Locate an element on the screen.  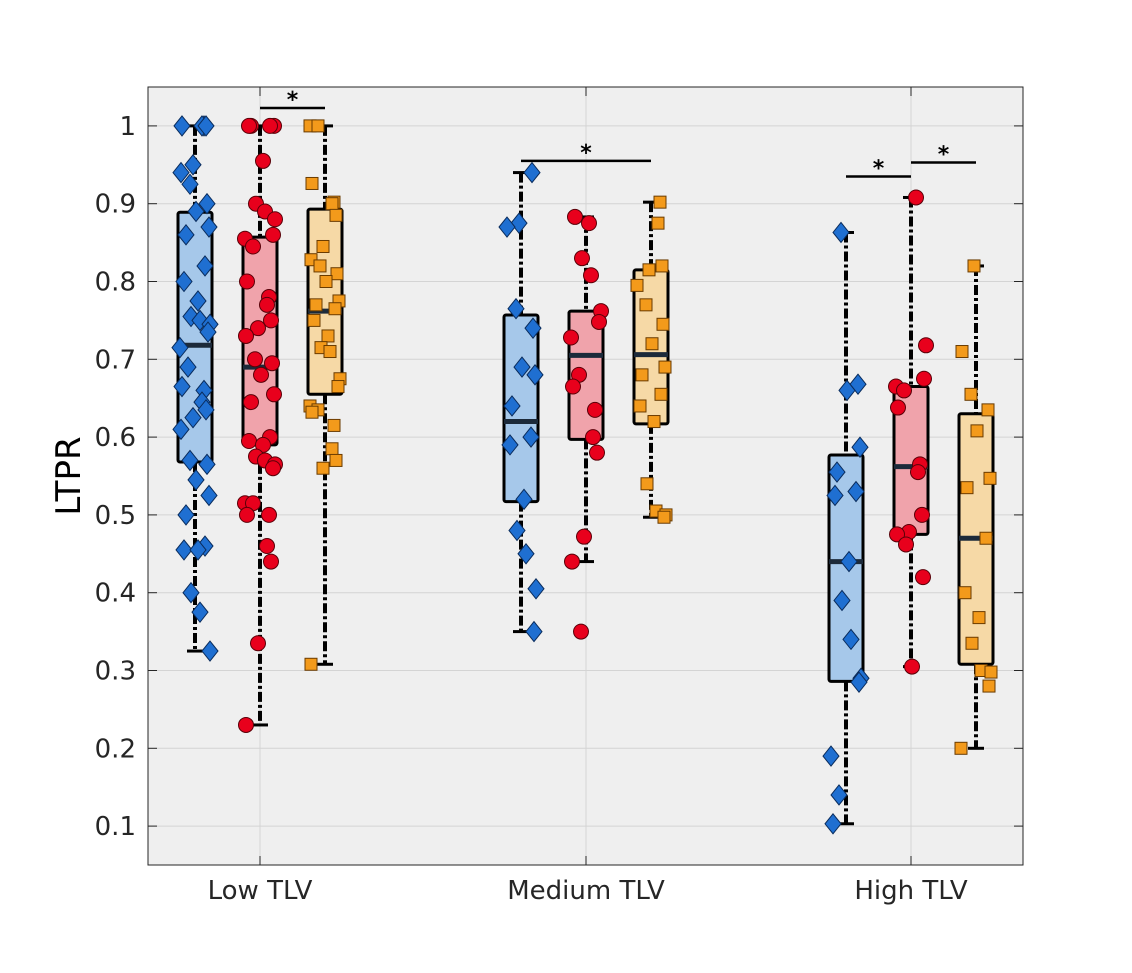
x-tick-label: Low TLV is located at coordinates (260, 891).